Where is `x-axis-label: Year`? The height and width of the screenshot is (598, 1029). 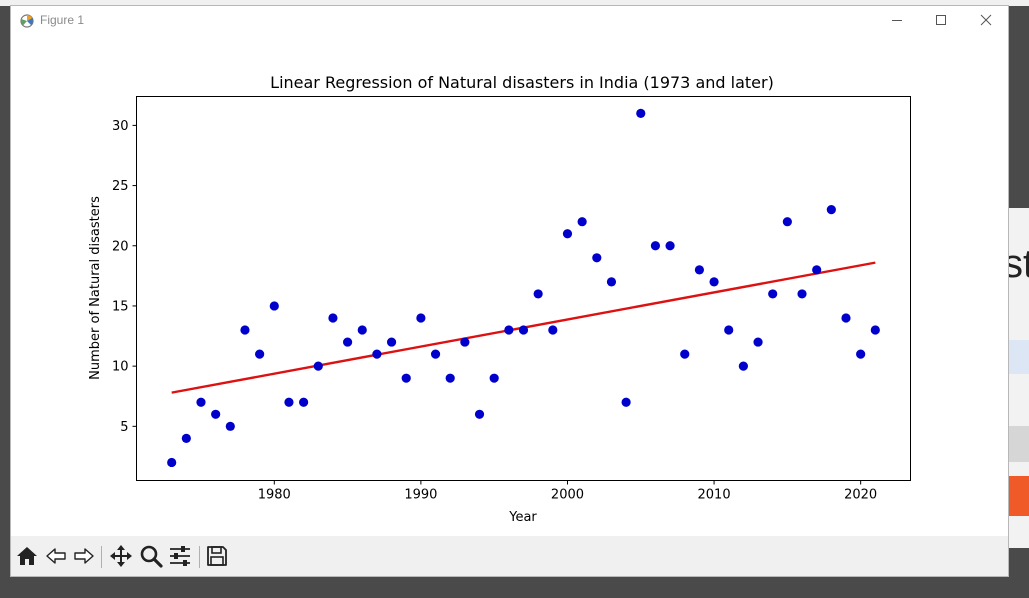
x-axis-label: Year is located at coordinates (522, 517).